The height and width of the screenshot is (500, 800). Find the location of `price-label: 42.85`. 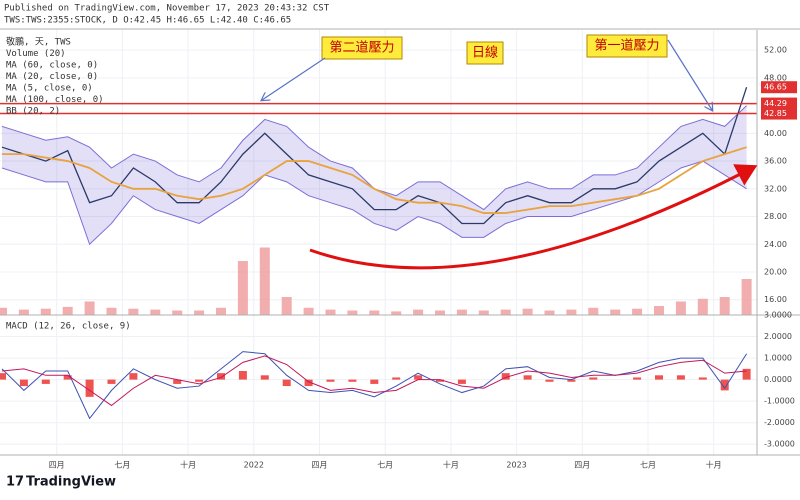

price-label: 42.85 is located at coordinates (775, 113).